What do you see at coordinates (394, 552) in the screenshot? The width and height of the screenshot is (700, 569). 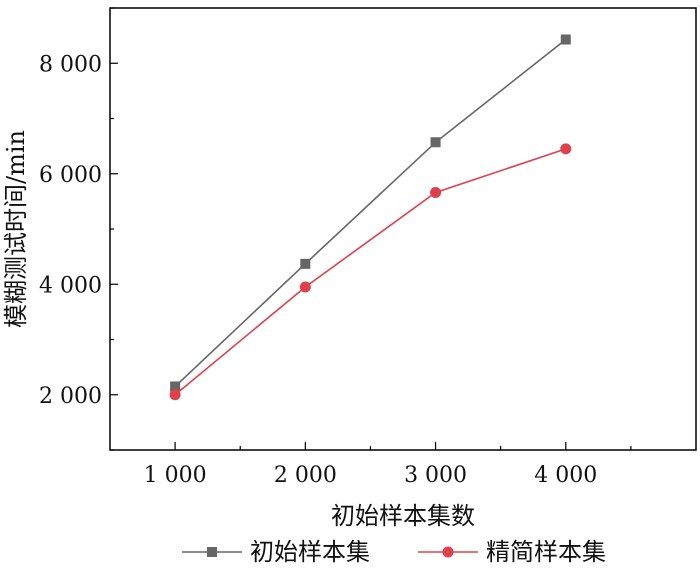 I see `legend: 初始样本集 精简样本集` at bounding box center [394, 552].